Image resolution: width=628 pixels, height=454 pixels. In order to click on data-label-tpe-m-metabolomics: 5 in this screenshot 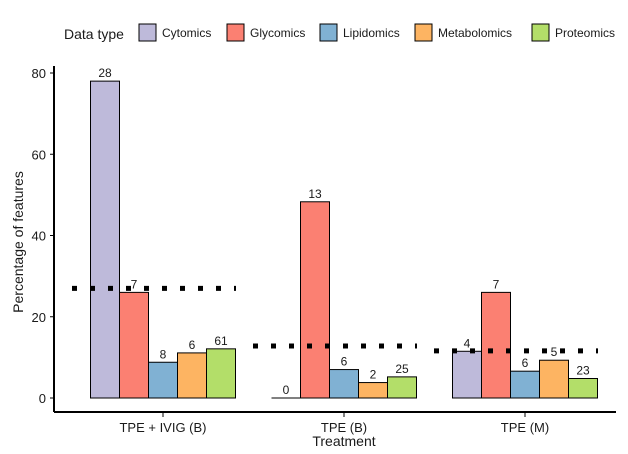, I will do `click(554, 352)`.